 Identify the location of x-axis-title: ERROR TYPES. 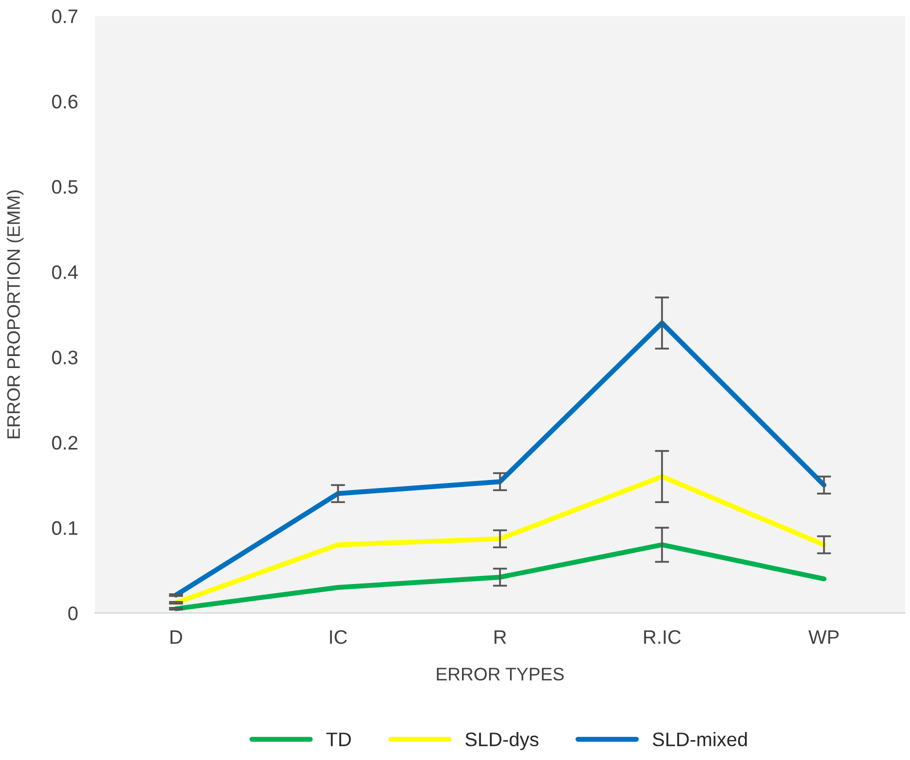
(500, 674).